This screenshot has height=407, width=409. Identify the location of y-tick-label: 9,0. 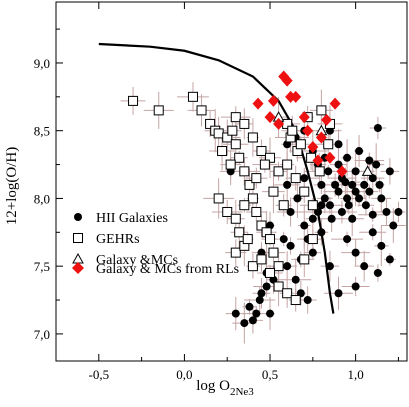
(42, 63).